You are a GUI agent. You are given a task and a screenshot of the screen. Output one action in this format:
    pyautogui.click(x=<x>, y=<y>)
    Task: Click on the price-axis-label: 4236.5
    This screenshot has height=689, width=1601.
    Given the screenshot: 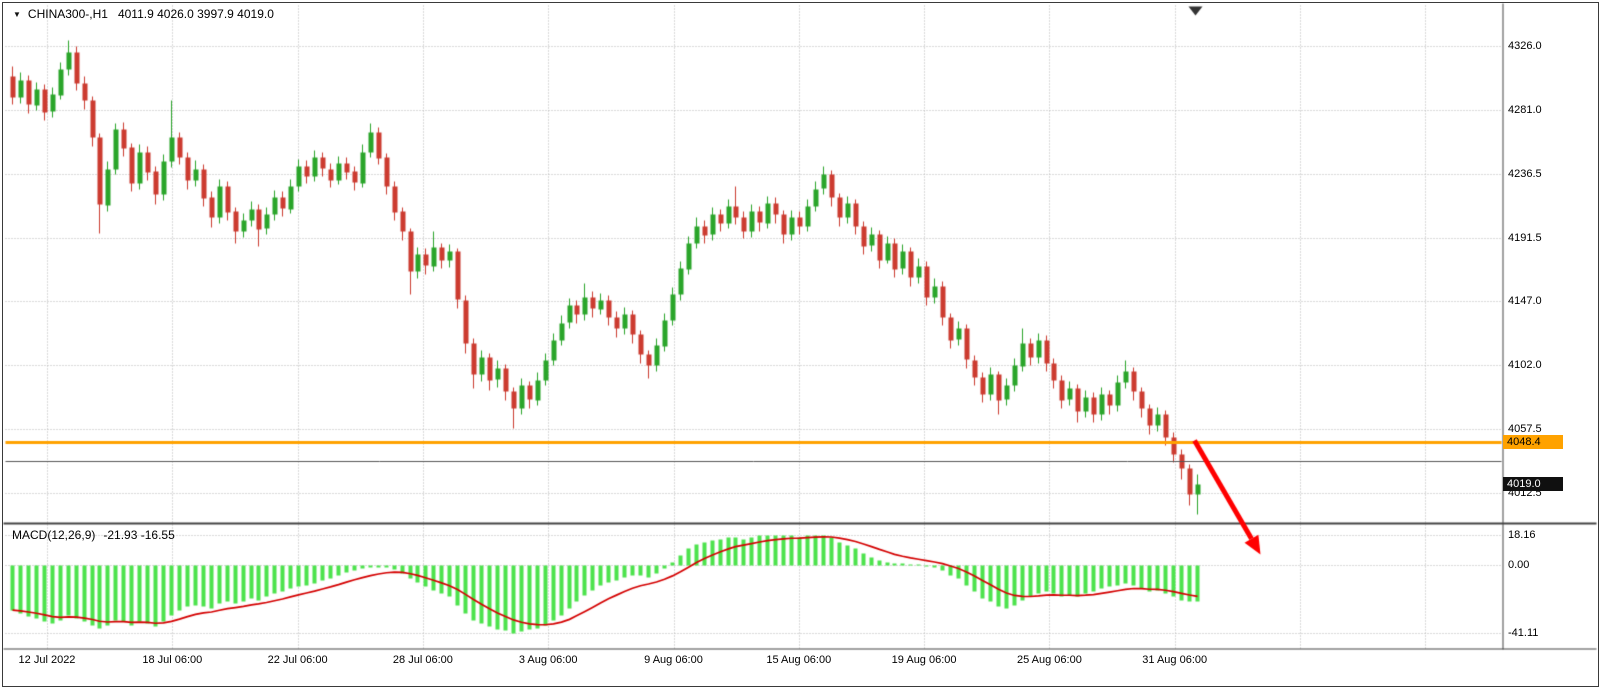 What is the action you would take?
    pyautogui.click(x=1525, y=173)
    